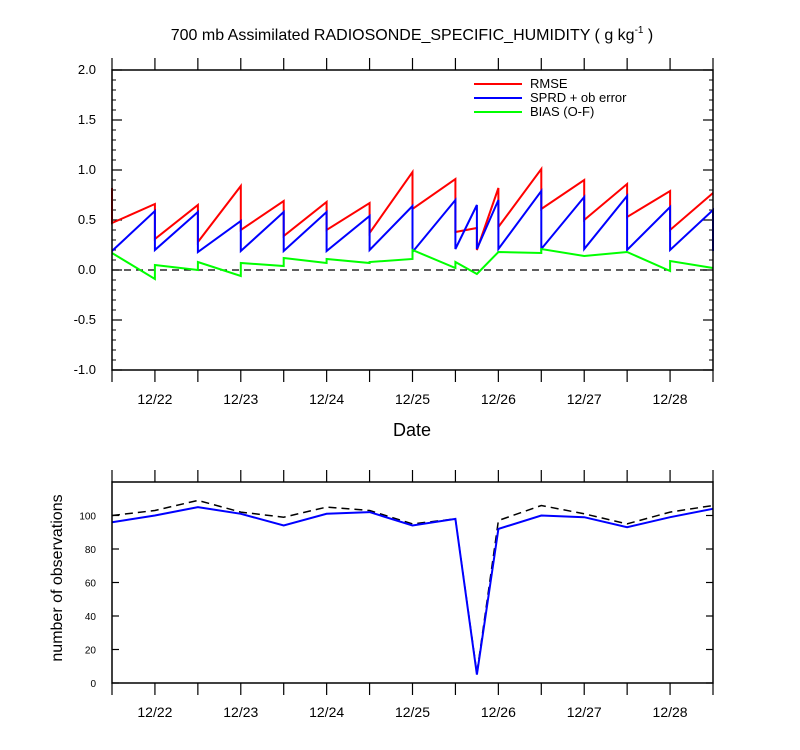  Describe the element at coordinates (87, 219) in the screenshot. I see `y-tick-label: 0.5` at that location.